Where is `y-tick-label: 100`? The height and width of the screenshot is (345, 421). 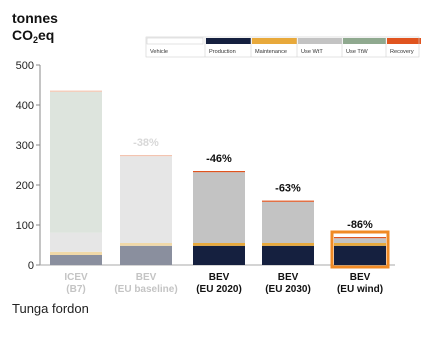
y-tick-label: 100 is located at coordinates (25, 226).